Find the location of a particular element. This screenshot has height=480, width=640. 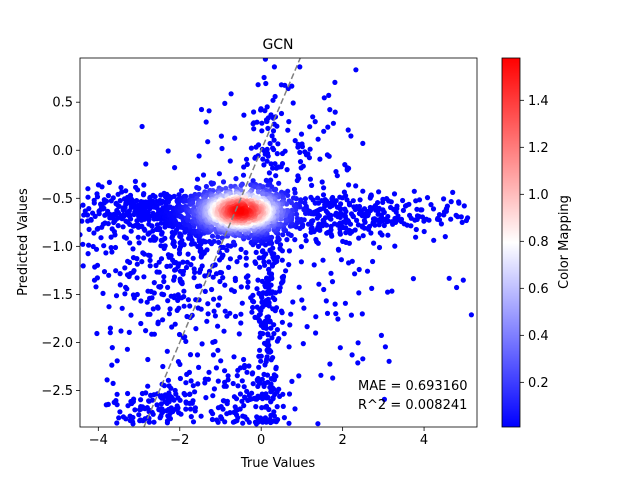

x-axis-label: True Values is located at coordinates (277, 463).